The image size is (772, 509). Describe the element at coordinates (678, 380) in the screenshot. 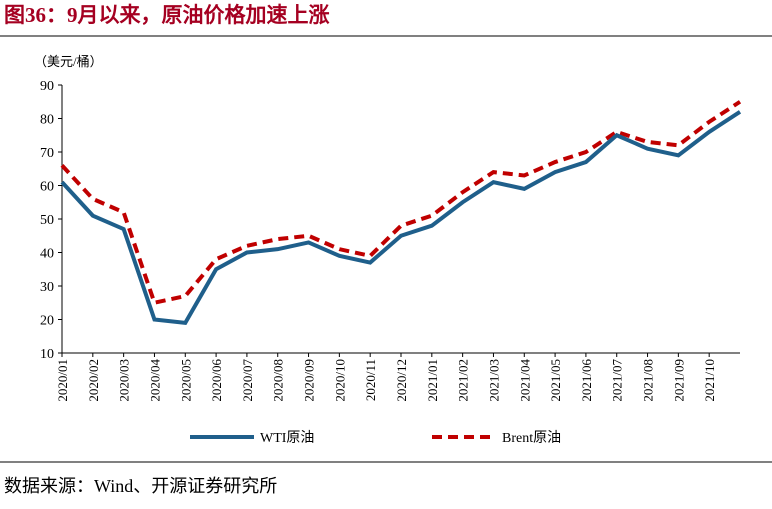

I see `x-tick-label: 2021/09` at that location.